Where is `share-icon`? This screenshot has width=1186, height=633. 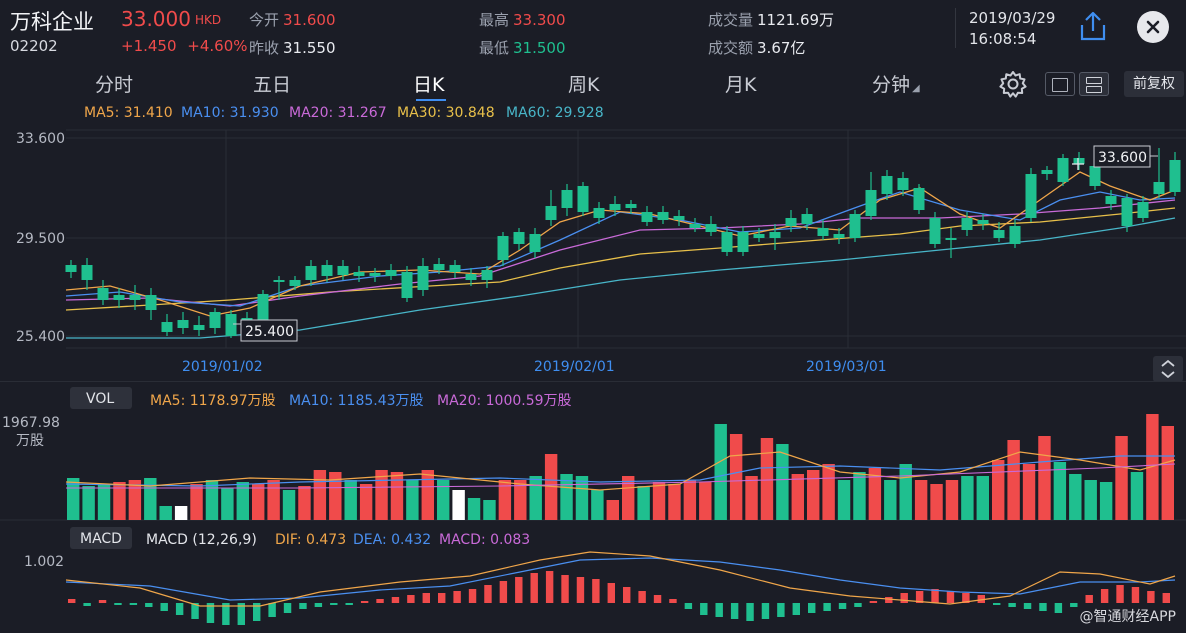
share-icon is located at coordinates (1093, 26).